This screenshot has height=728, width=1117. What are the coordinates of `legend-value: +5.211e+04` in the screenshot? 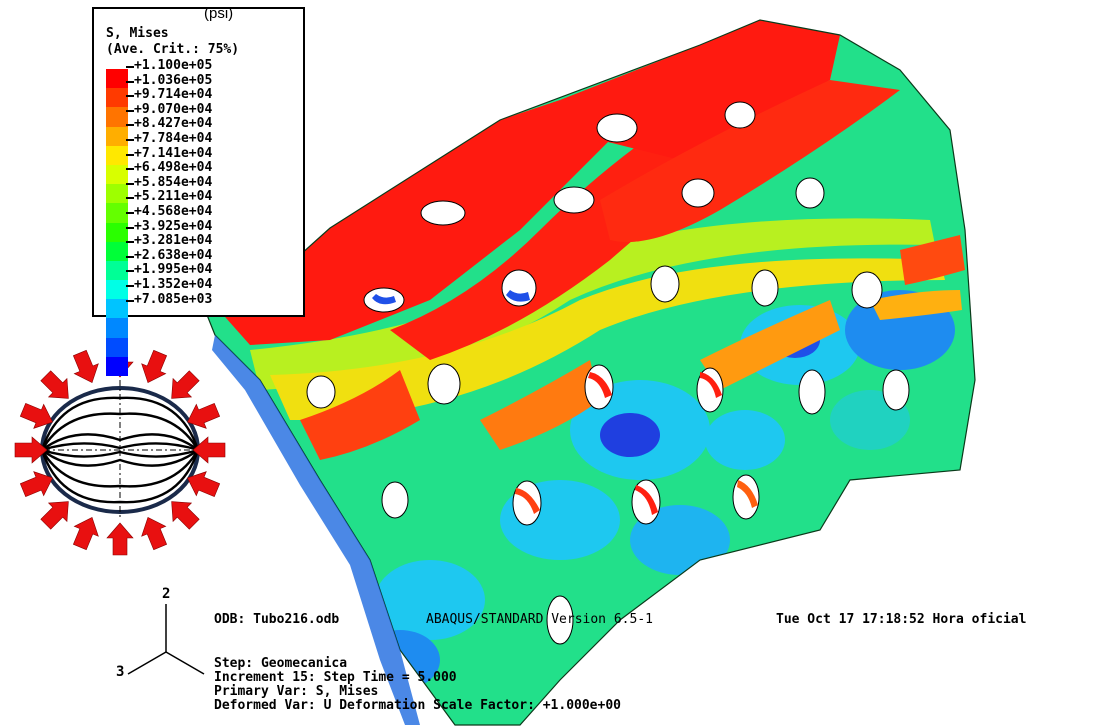 It's located at (173, 197).